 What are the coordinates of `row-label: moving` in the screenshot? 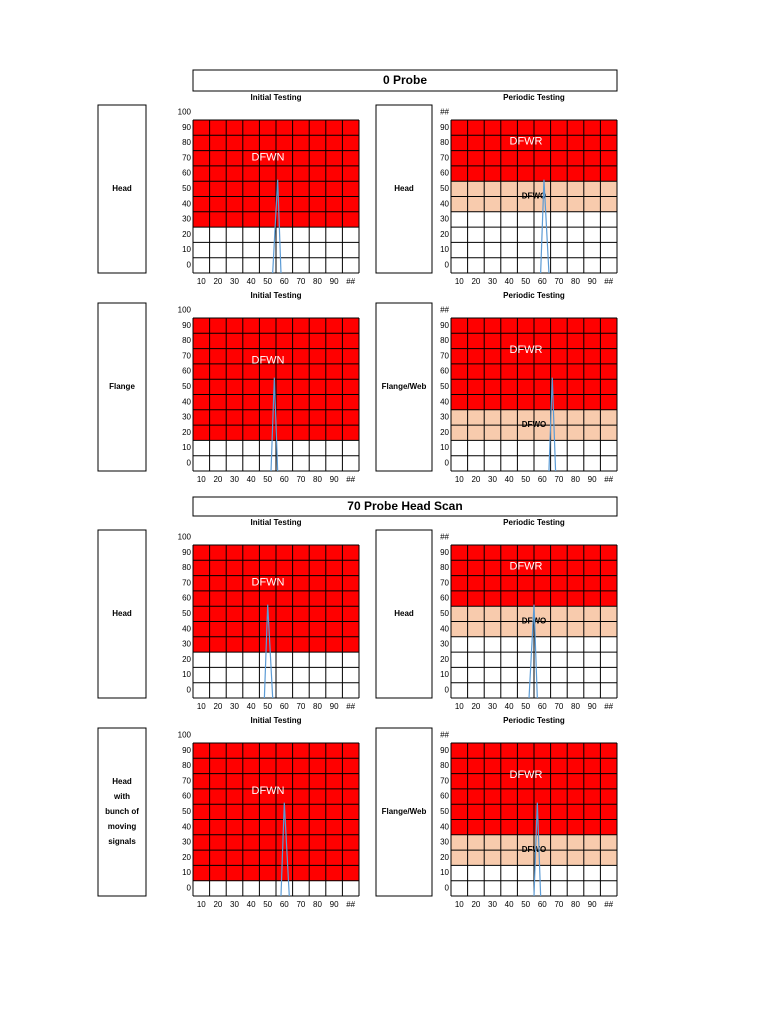 It's located at (122, 826).